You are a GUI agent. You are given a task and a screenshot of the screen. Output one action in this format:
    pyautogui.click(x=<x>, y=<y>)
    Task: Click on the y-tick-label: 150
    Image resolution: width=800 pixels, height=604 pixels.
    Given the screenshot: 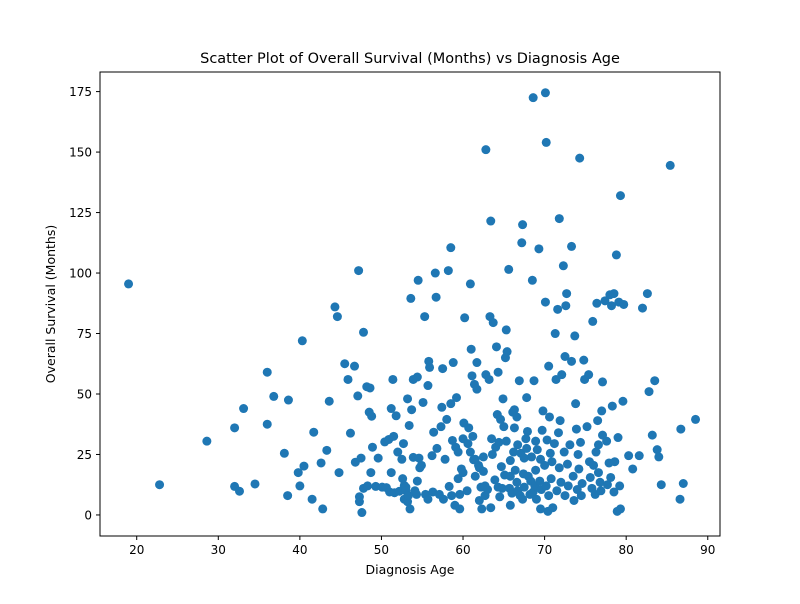 What is the action you would take?
    pyautogui.click(x=80, y=153)
    